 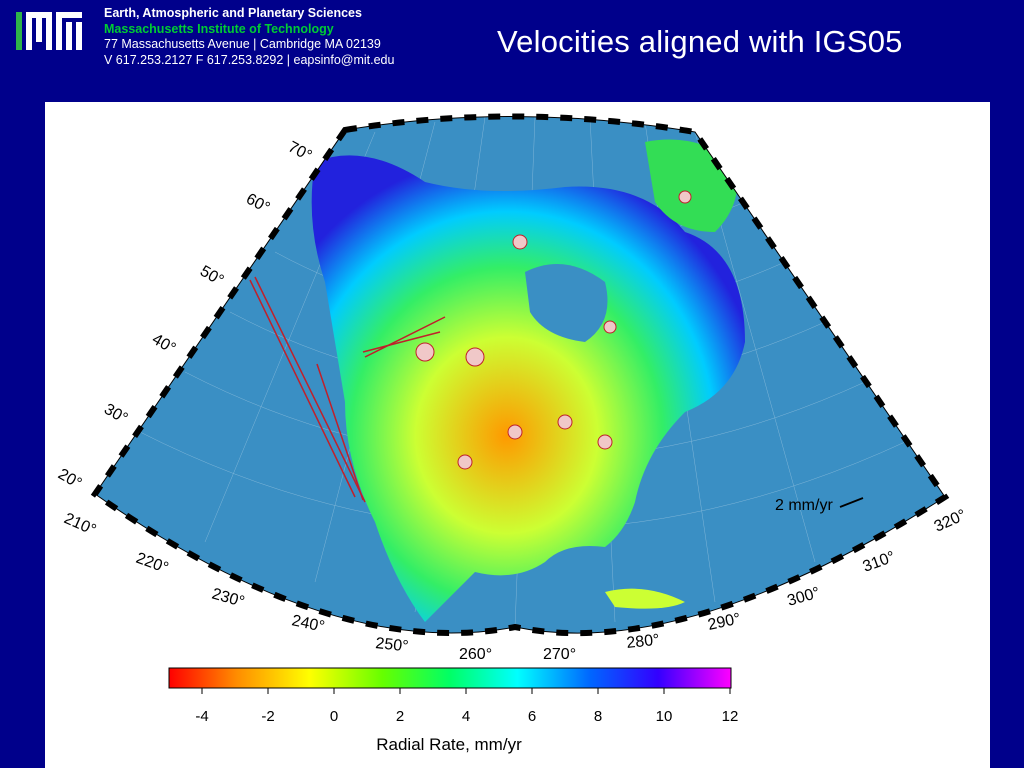 What do you see at coordinates (450, 678) in the screenshot?
I see `colorbar` at bounding box center [450, 678].